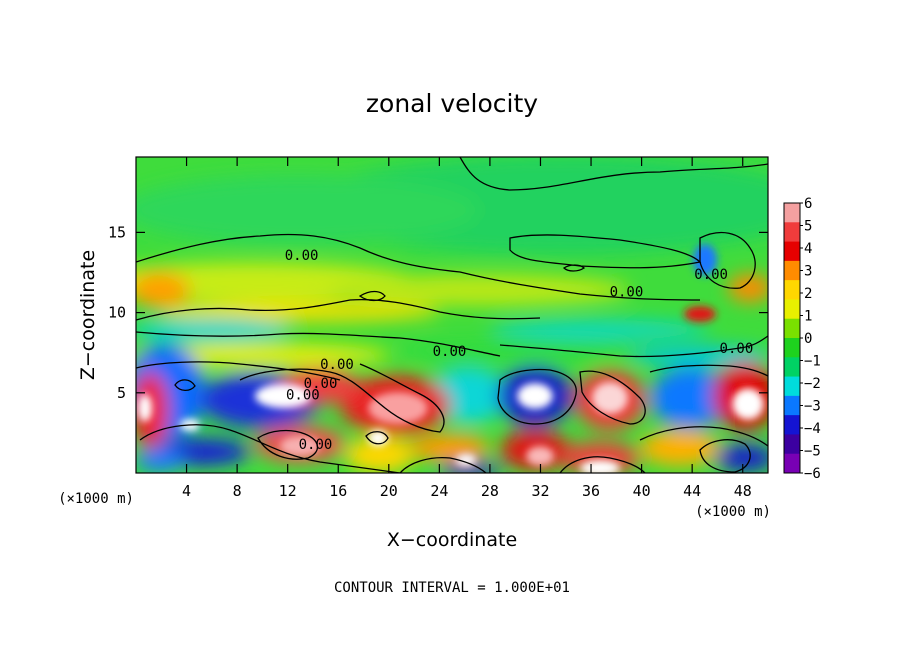 This screenshot has height=654, width=904. I want to click on x-tick-label: 4, so click(186, 491).